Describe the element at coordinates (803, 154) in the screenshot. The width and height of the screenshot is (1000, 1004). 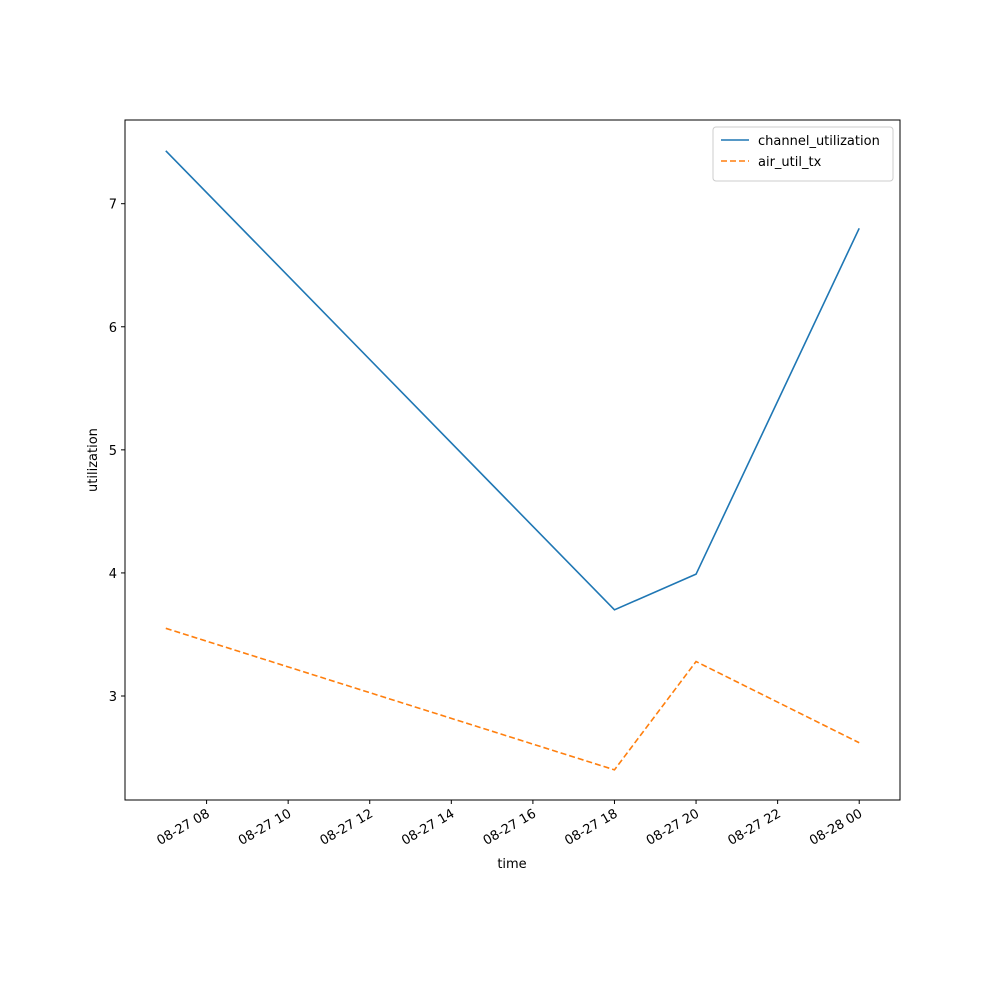
I see `legend-box` at that location.